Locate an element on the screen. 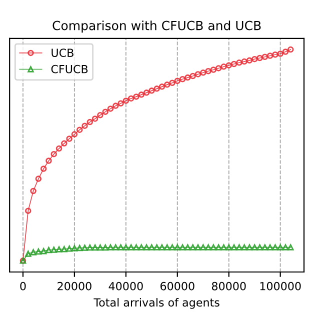 This screenshot has height=320, width=320. x-tick-label: 100000 is located at coordinates (280, 286).